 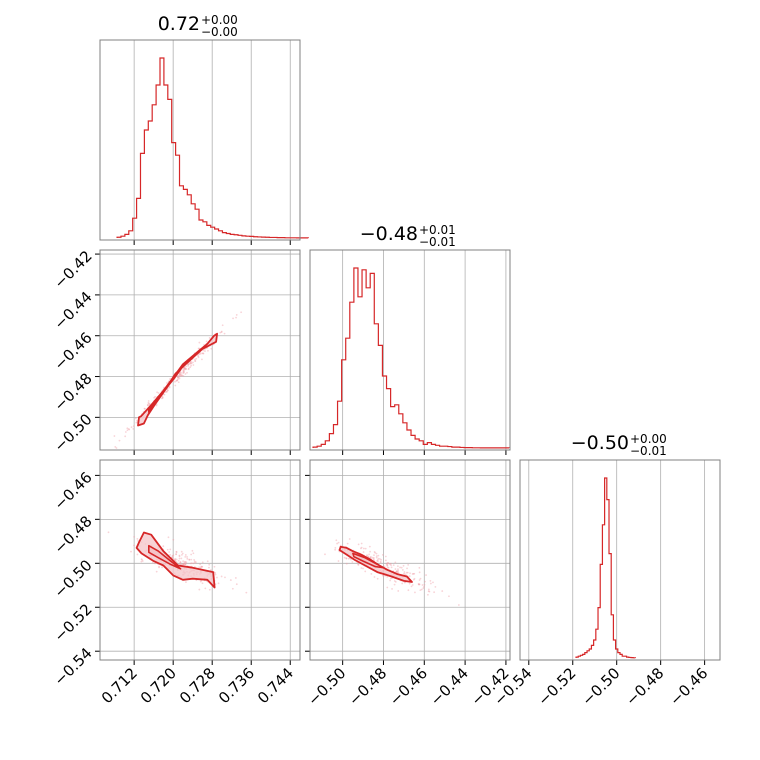 I want to click on y-tick-label: −0.48, so click(x=72, y=391).